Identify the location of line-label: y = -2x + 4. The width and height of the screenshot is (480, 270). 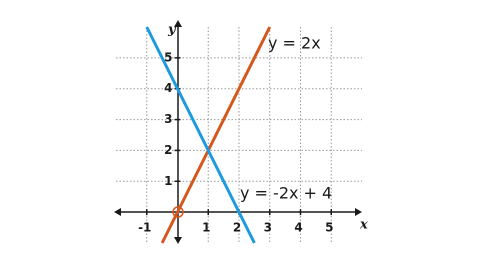
(286, 193).